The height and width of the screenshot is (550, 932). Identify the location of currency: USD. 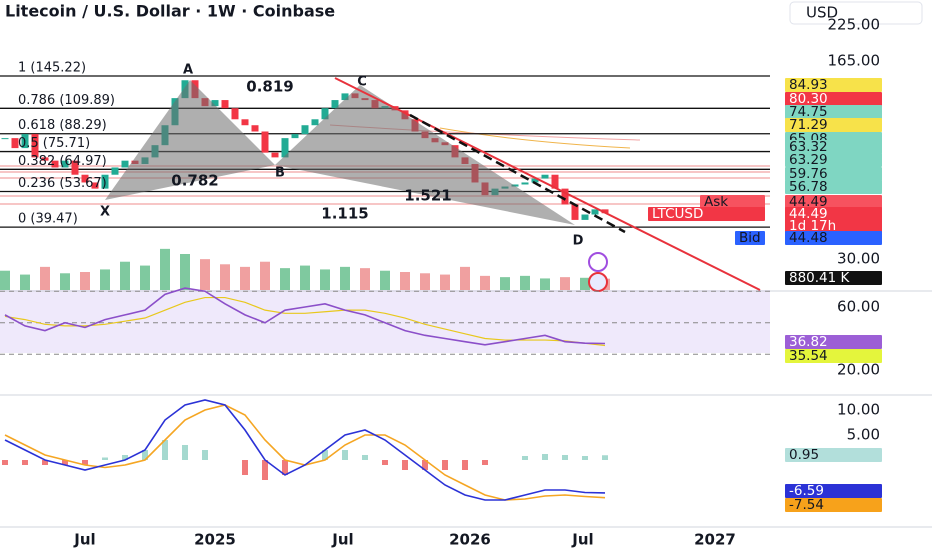
(822, 13).